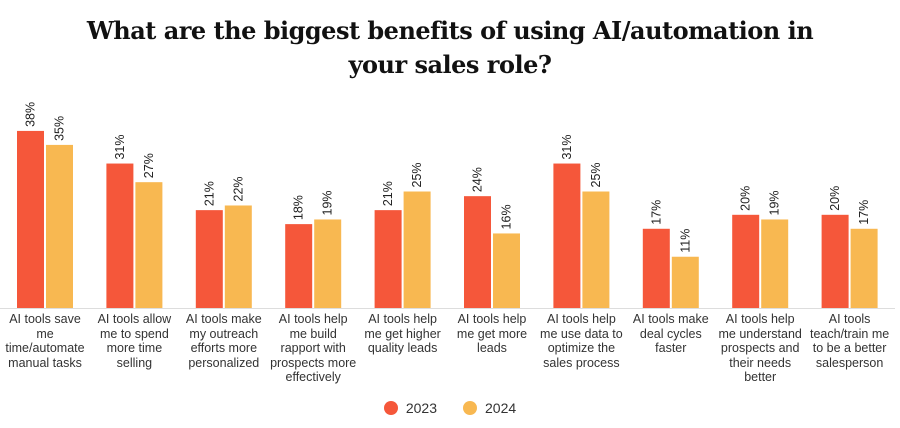  I want to click on category-label: AI tools help me get higher quality leads, so click(403, 334).